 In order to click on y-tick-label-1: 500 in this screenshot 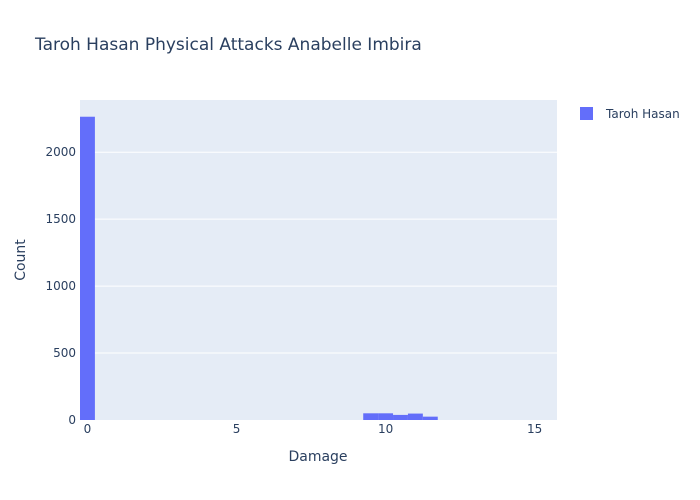, I will do `click(64, 353)`.